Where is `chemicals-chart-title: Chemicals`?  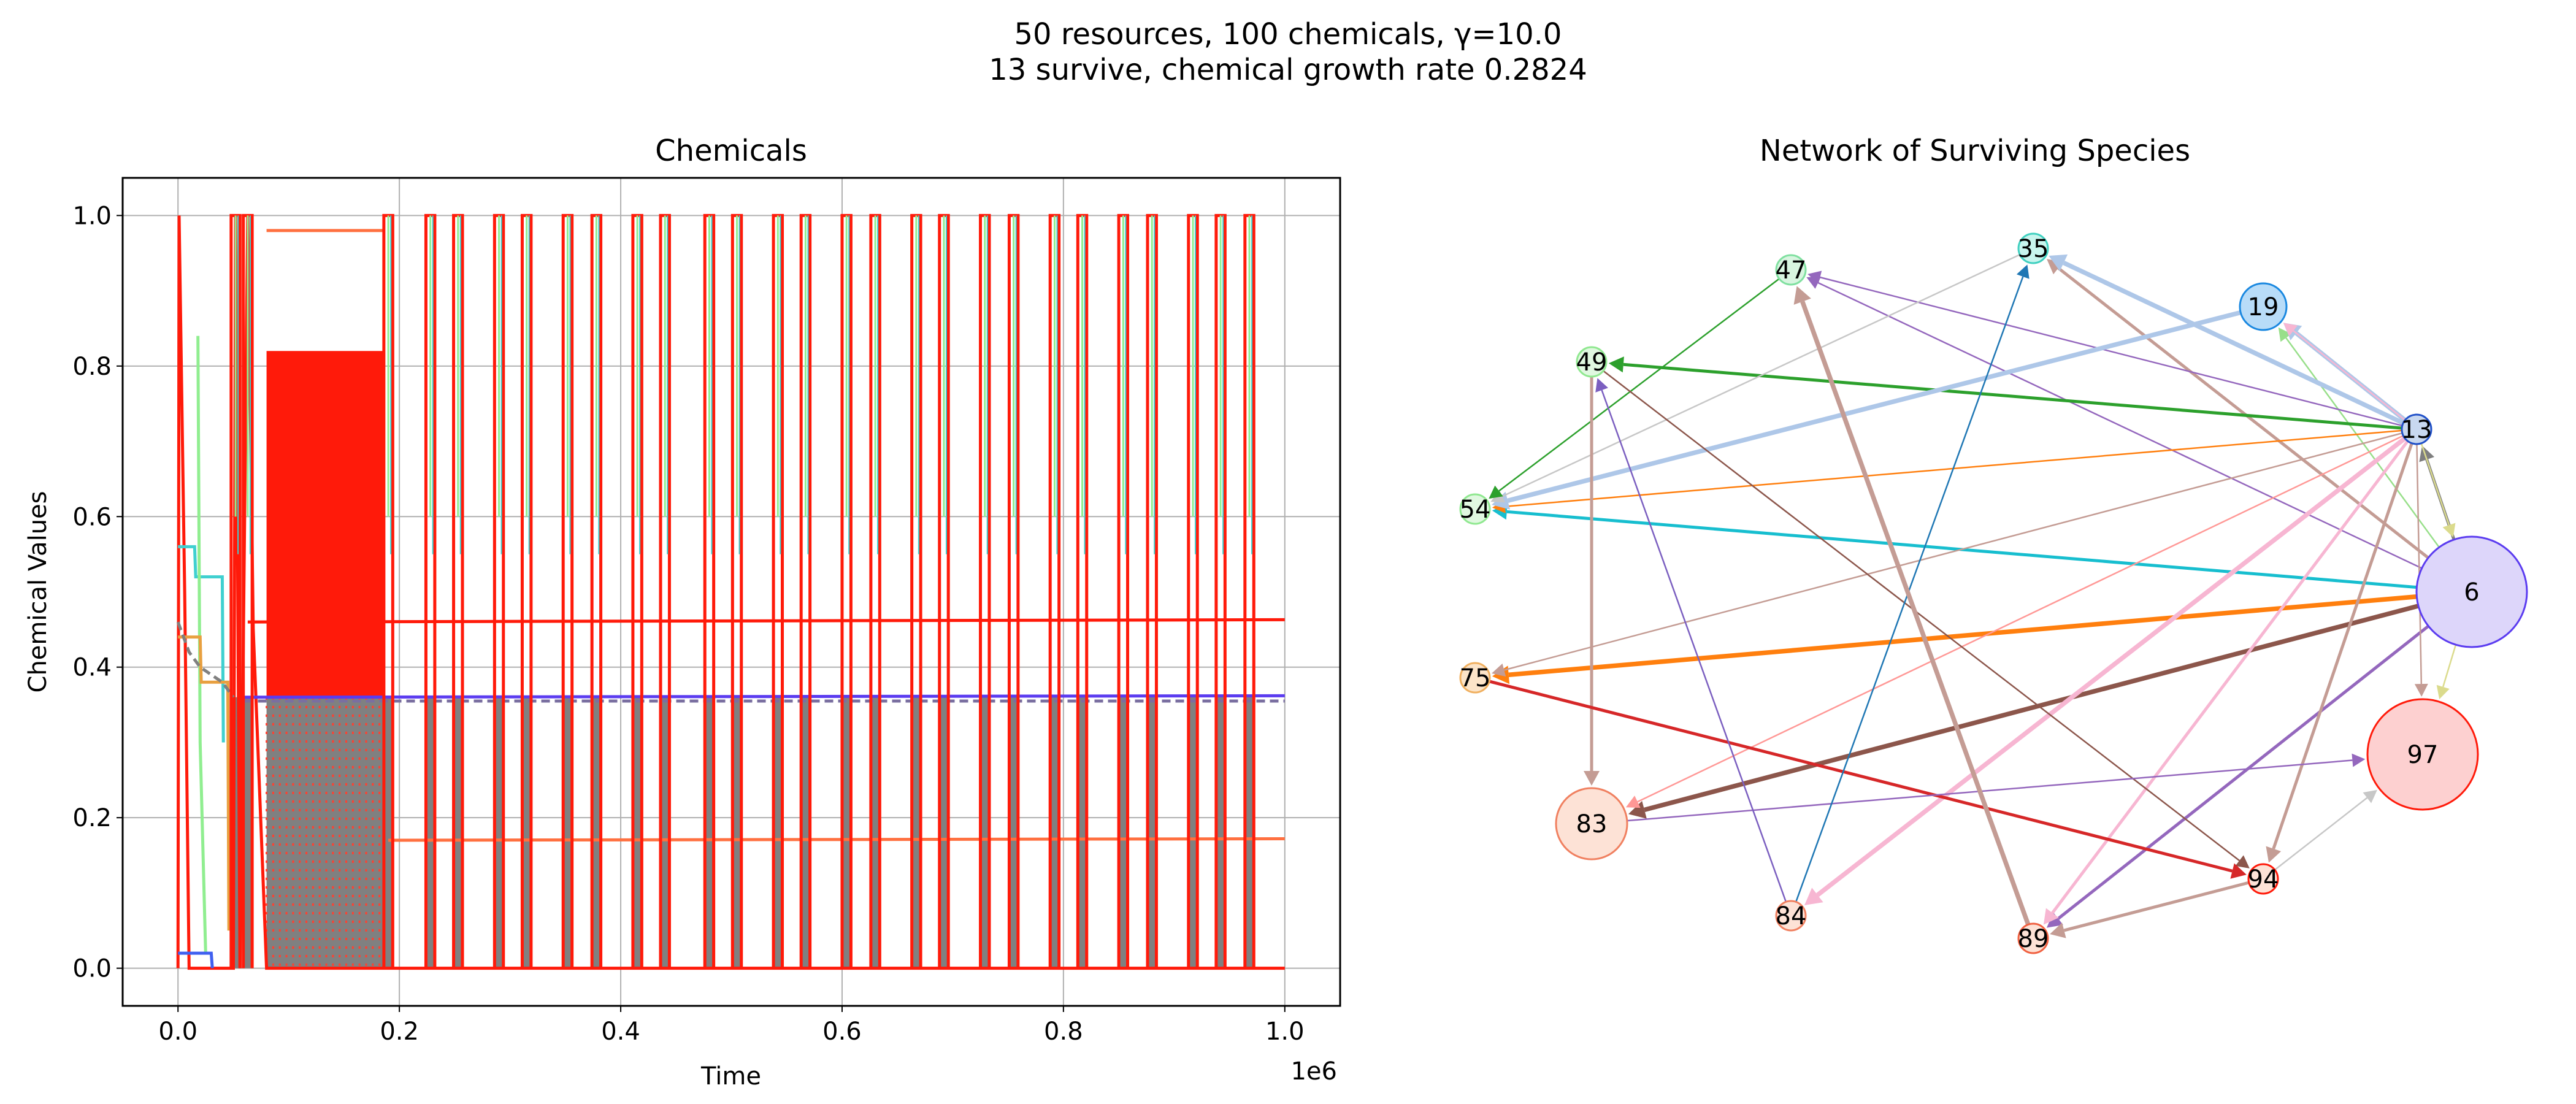
chemicals-chart-title: Chemicals is located at coordinates (731, 151).